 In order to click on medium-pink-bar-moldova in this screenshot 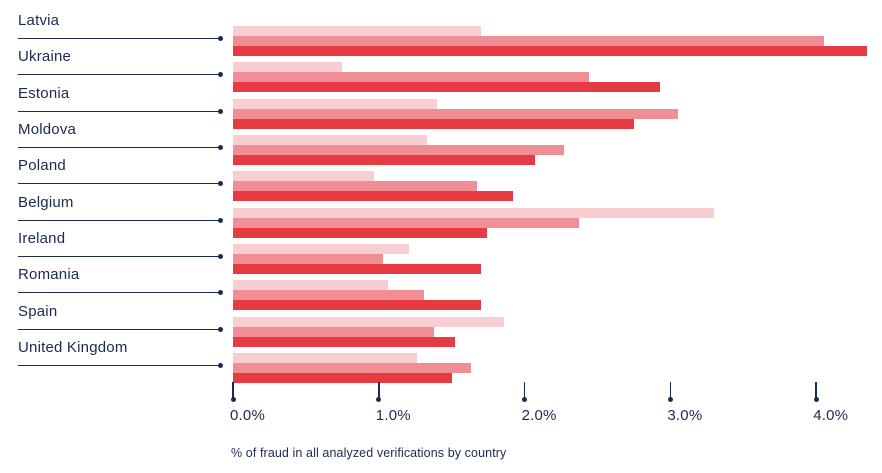, I will do `click(398, 149)`.